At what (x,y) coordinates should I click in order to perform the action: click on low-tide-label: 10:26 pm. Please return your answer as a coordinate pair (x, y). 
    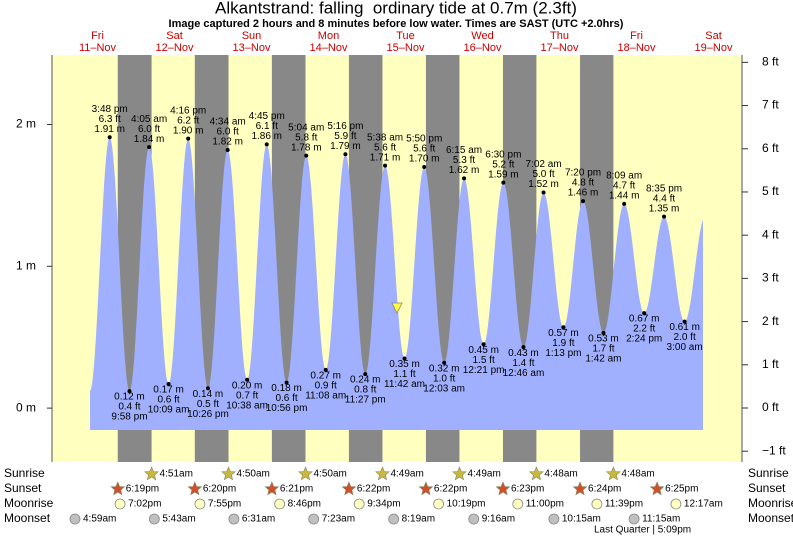
    Looking at the image, I should click on (208, 414).